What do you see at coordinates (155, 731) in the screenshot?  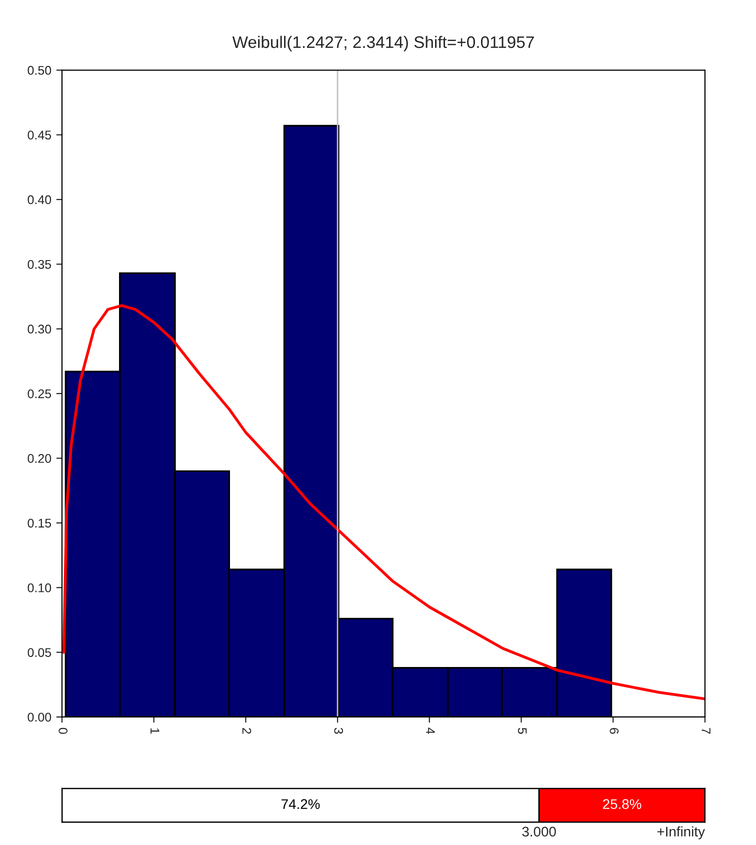 I see `x-tick-label: 1` at bounding box center [155, 731].